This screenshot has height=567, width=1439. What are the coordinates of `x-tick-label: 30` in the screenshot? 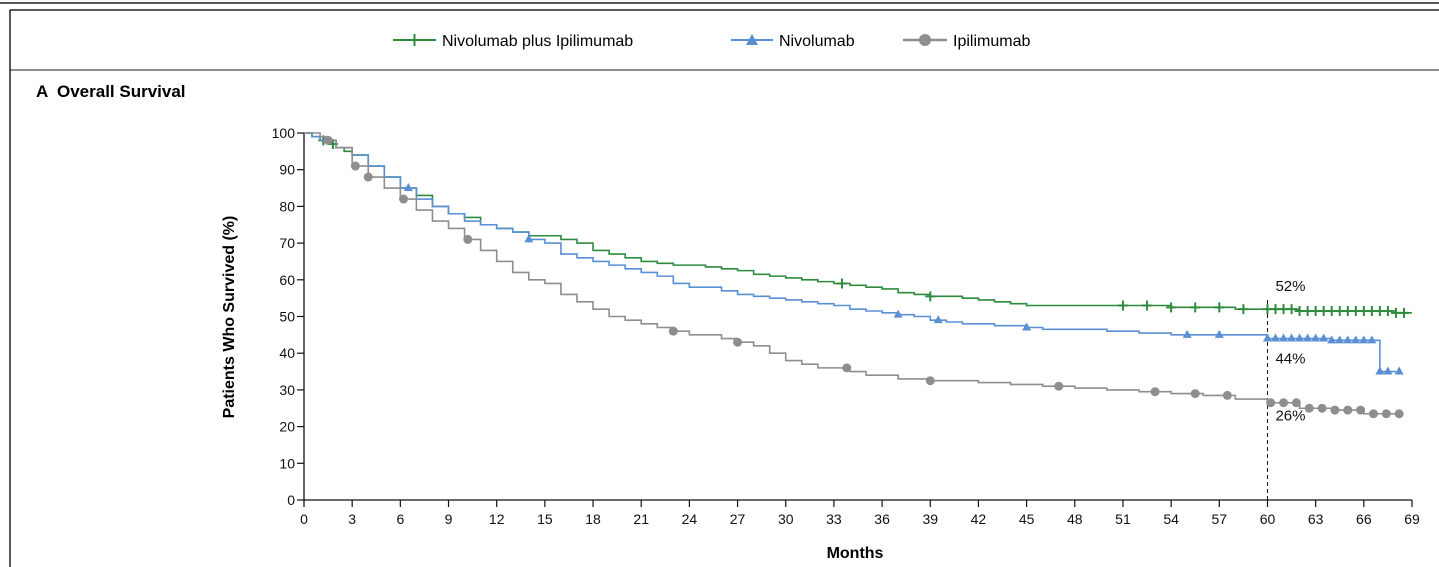 It's located at (786, 519).